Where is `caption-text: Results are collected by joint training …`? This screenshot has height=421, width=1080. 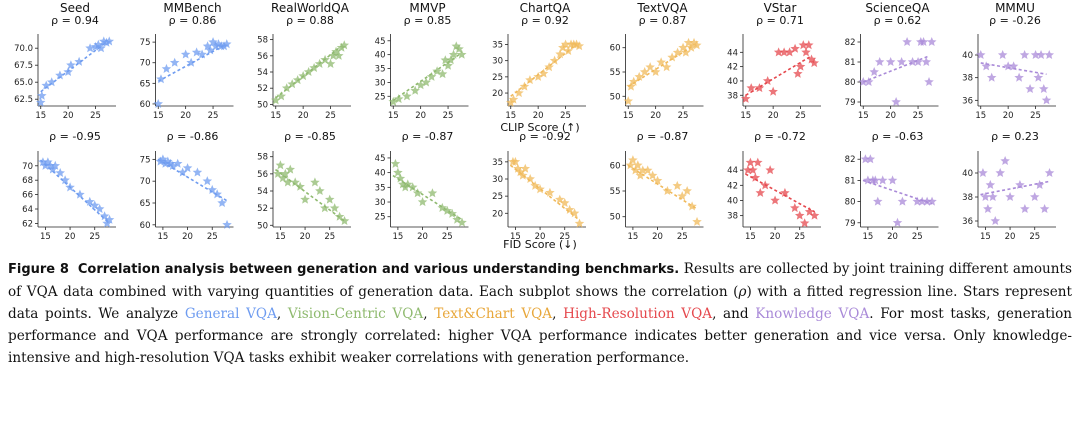
caption-text: Results are collected by joint training … is located at coordinates (540, 280).